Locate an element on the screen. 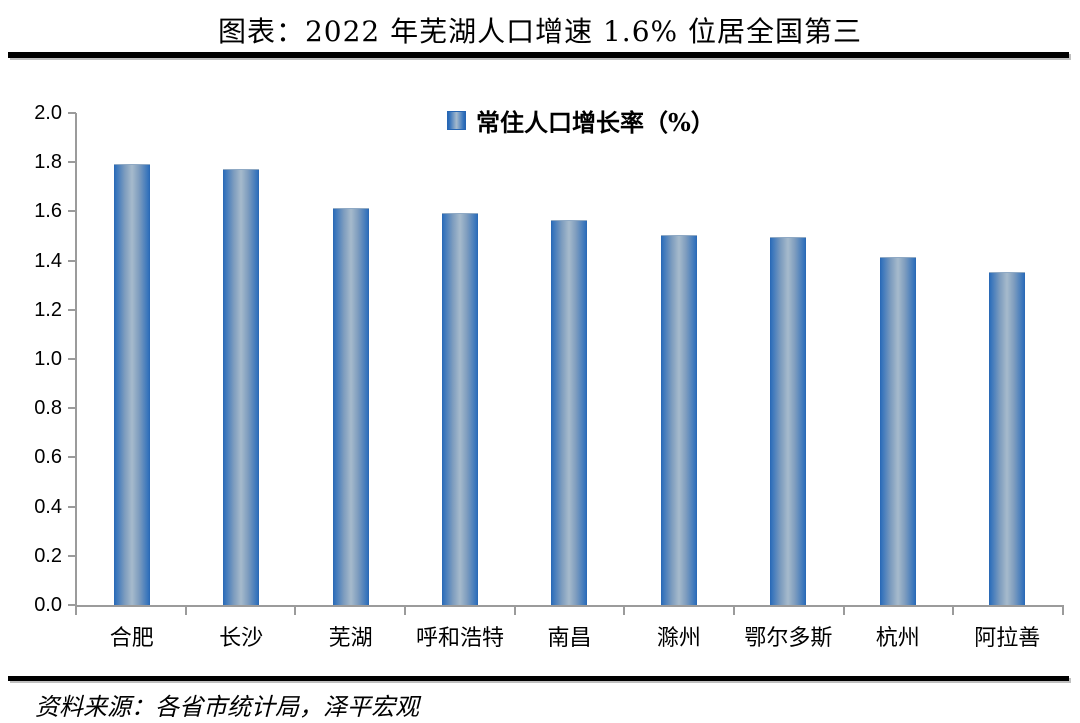 The width and height of the screenshot is (1080, 723). bar-杭州 is located at coordinates (897, 431).